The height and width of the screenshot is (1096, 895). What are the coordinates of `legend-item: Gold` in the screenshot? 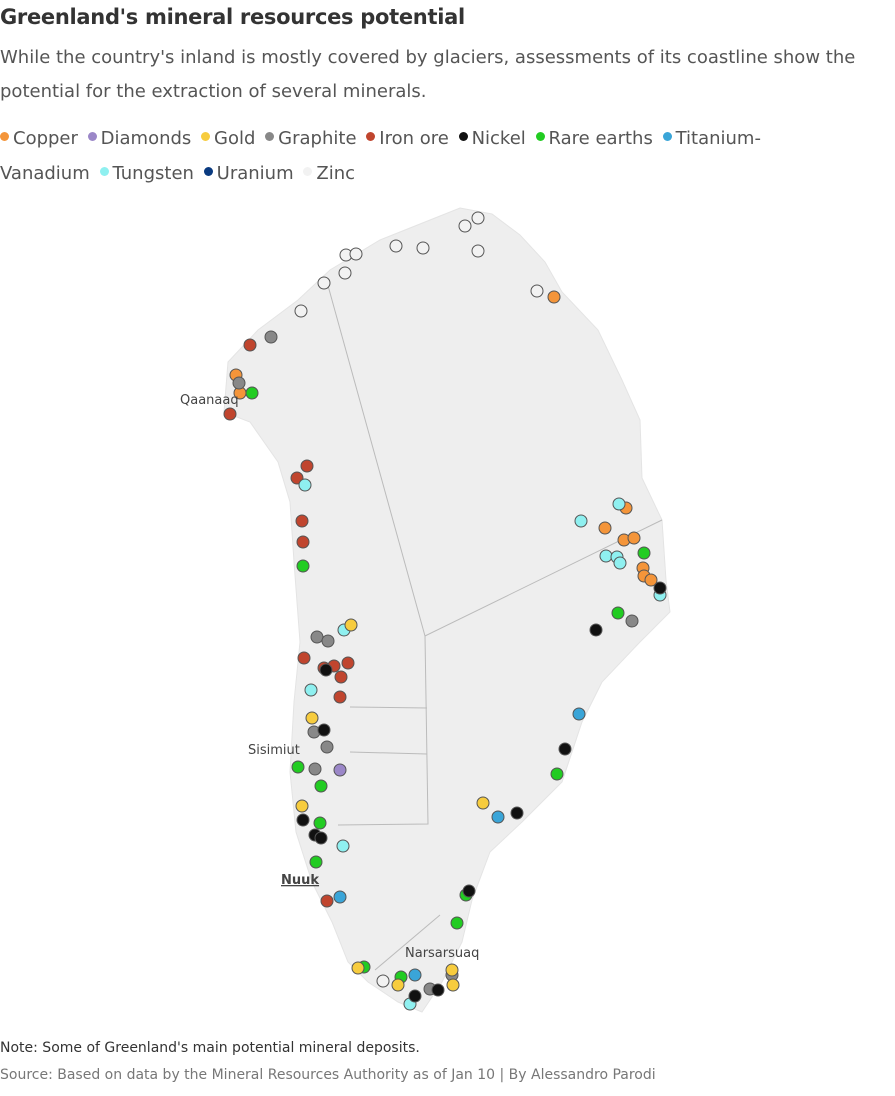 It's located at (228, 138).